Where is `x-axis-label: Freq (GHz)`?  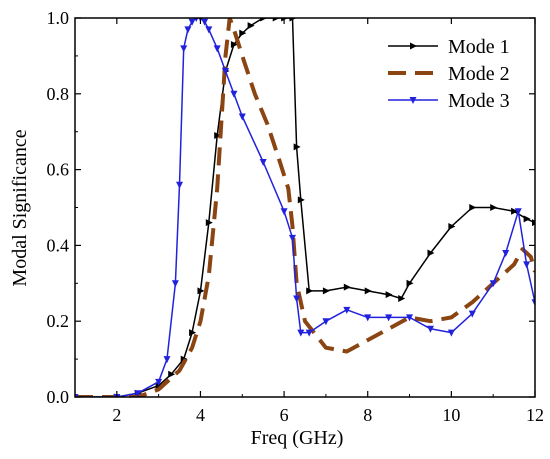 x-axis-label: Freq (GHz) is located at coordinates (297, 438).